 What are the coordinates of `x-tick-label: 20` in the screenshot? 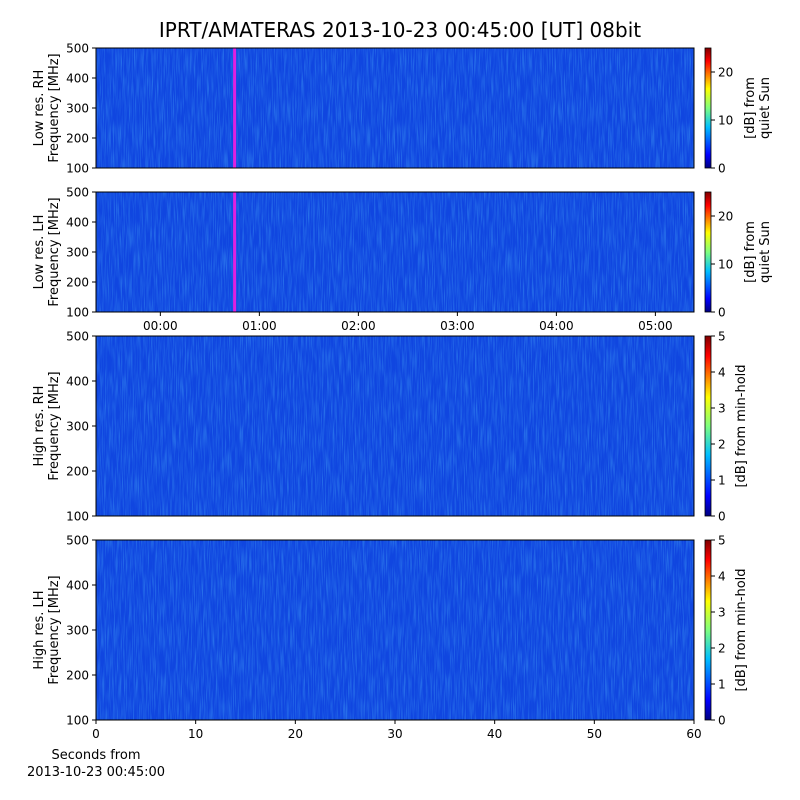 It's located at (295, 734).